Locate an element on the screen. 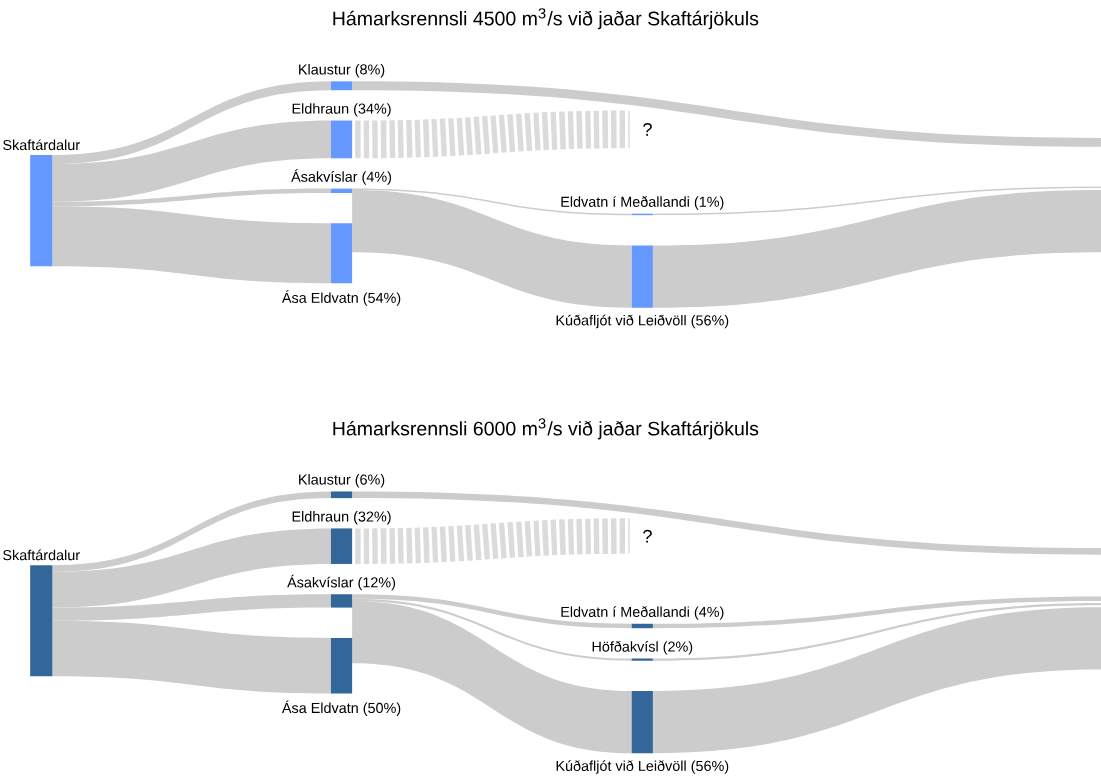  data-label: (12%) is located at coordinates (377, 583).